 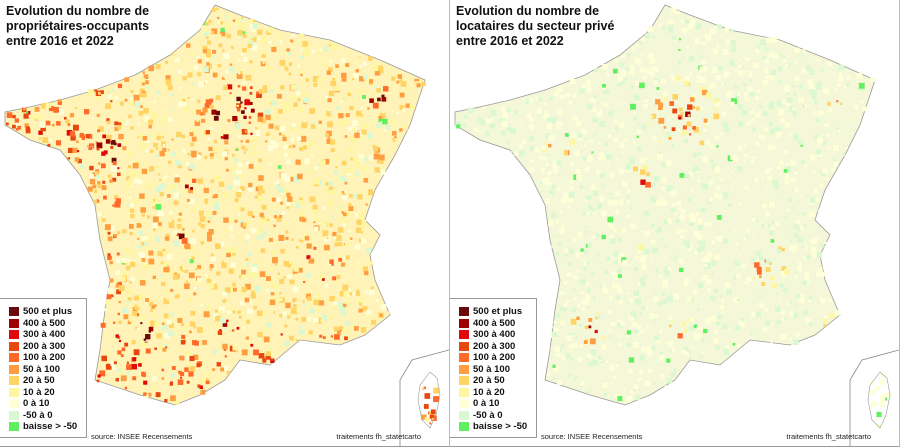 I want to click on legend-label: 400 à 500, so click(x=494, y=323).